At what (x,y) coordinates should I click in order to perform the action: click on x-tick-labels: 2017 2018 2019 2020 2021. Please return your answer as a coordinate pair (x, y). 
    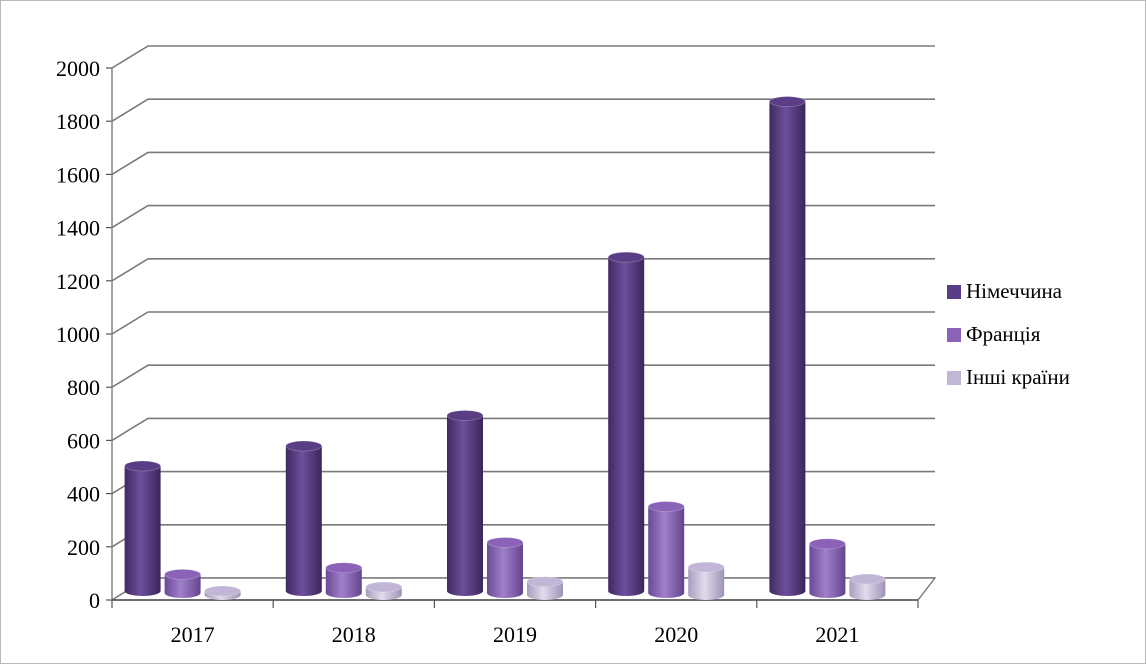
    Looking at the image, I should click on (515, 634).